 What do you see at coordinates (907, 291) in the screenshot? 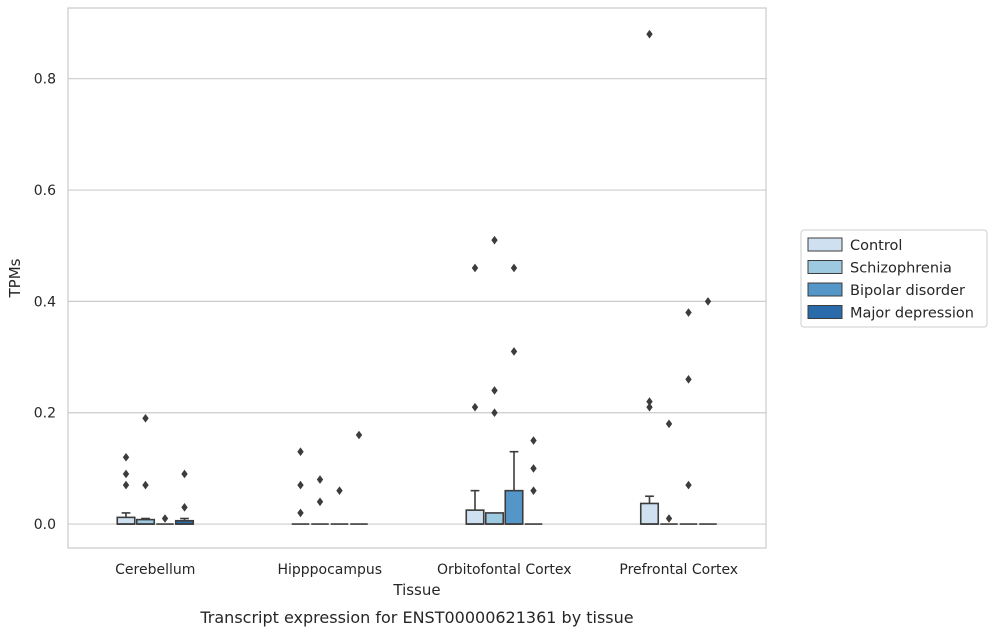
I see `legend-label: Bipolar disorder` at bounding box center [907, 291].